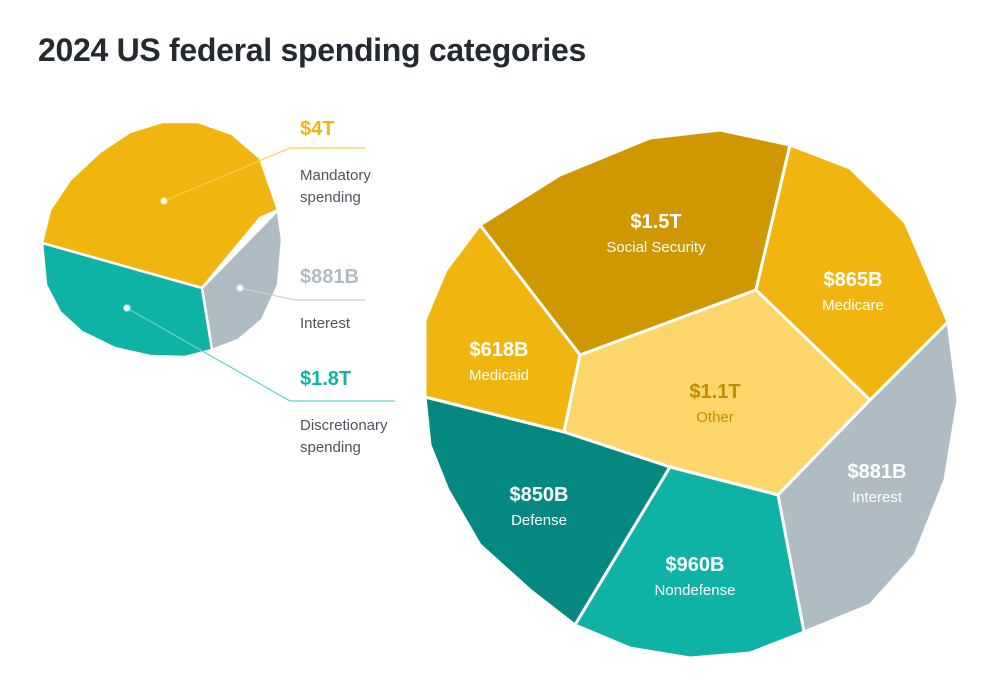 This screenshot has height=694, width=1000. Describe the element at coordinates (499, 375) in the screenshot. I see `cell-category-label: Medicaid` at that location.